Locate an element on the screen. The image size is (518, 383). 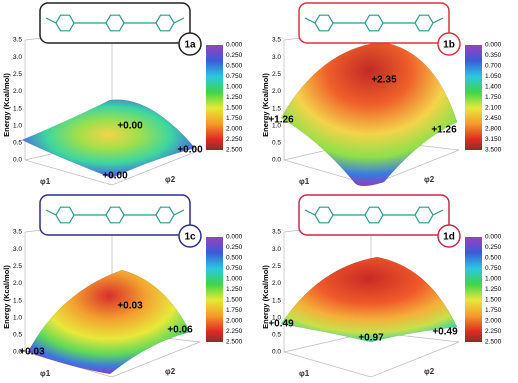
colorbar-tick-label: 3.150 is located at coordinates (493, 139).